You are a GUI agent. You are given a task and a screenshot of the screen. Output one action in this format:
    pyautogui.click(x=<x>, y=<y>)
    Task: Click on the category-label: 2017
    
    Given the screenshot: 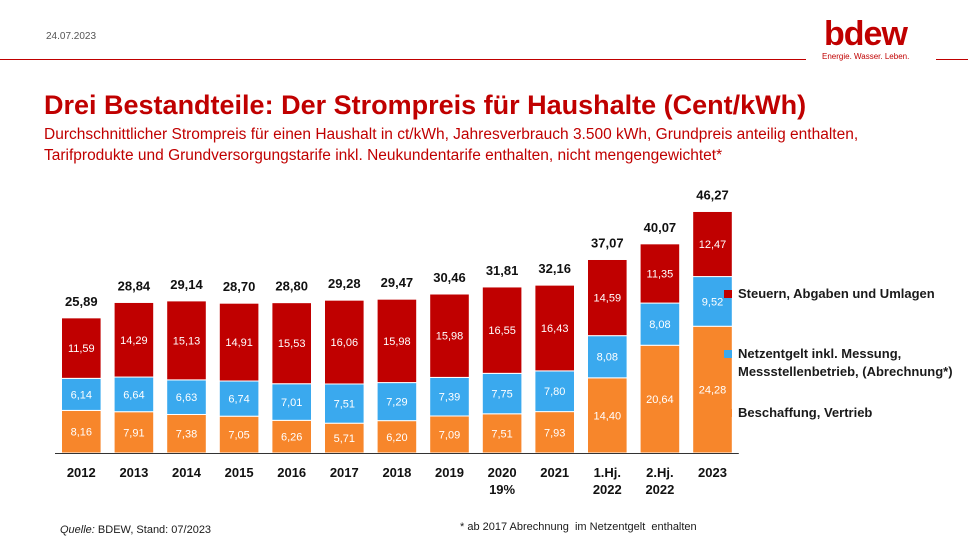 What is the action you would take?
    pyautogui.click(x=344, y=472)
    